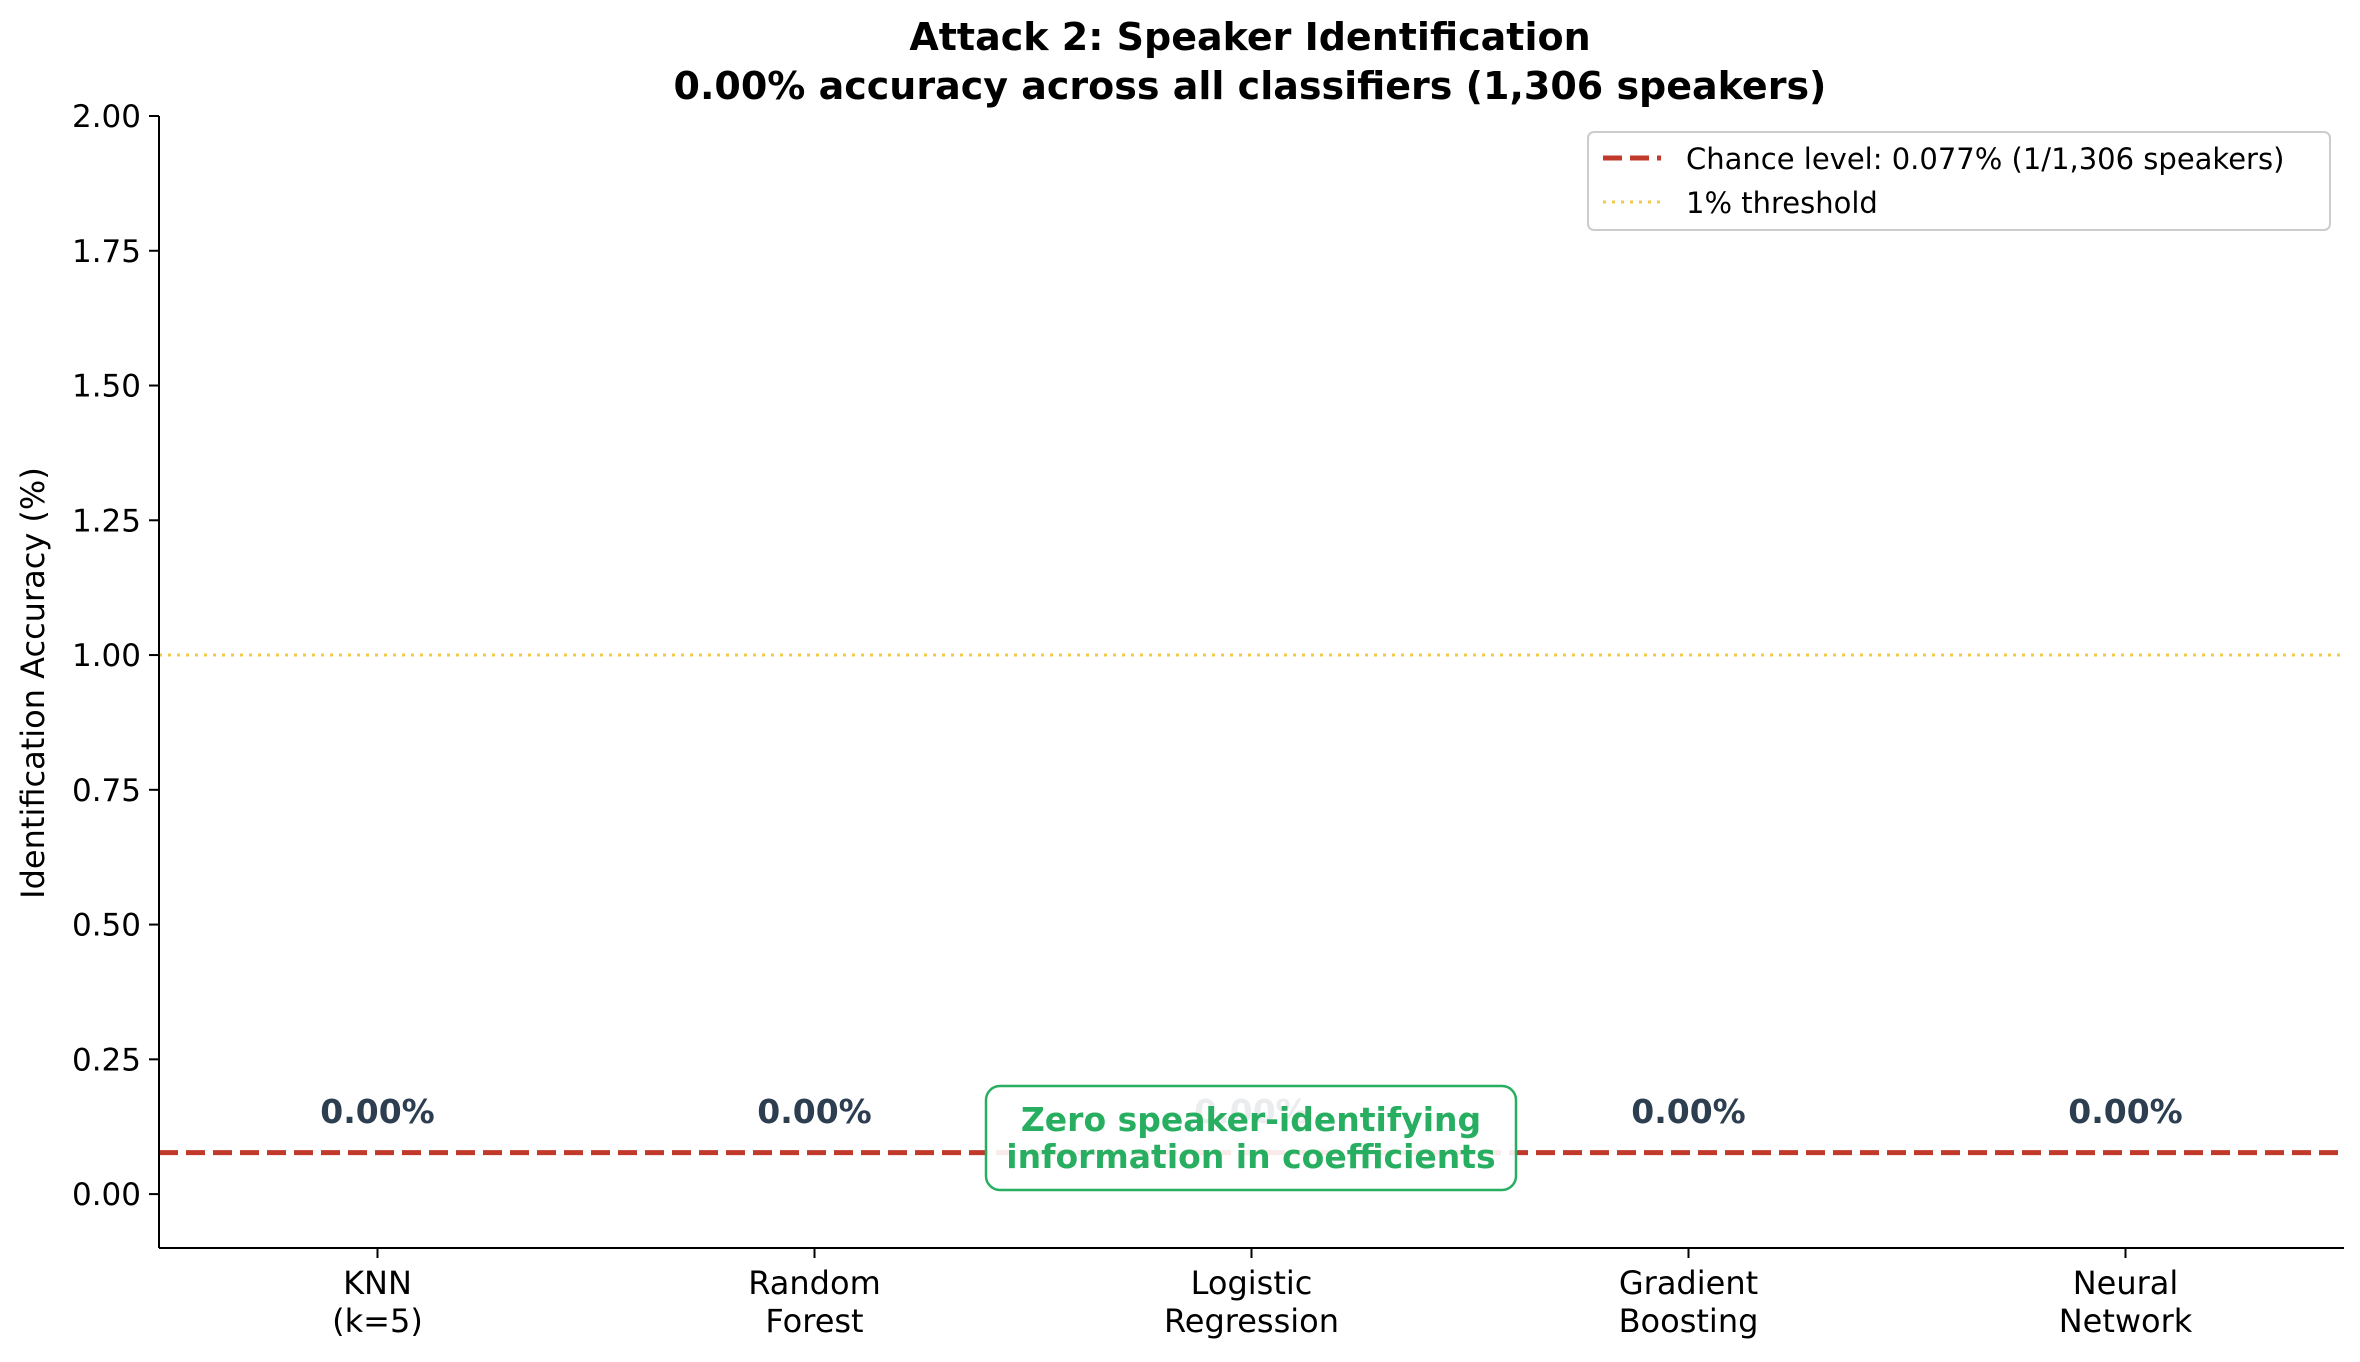 Image resolution: width=2360 pixels, height=1362 pixels. Describe the element at coordinates (106, 117) in the screenshot. I see `y-tick-label: 2.00` at that location.